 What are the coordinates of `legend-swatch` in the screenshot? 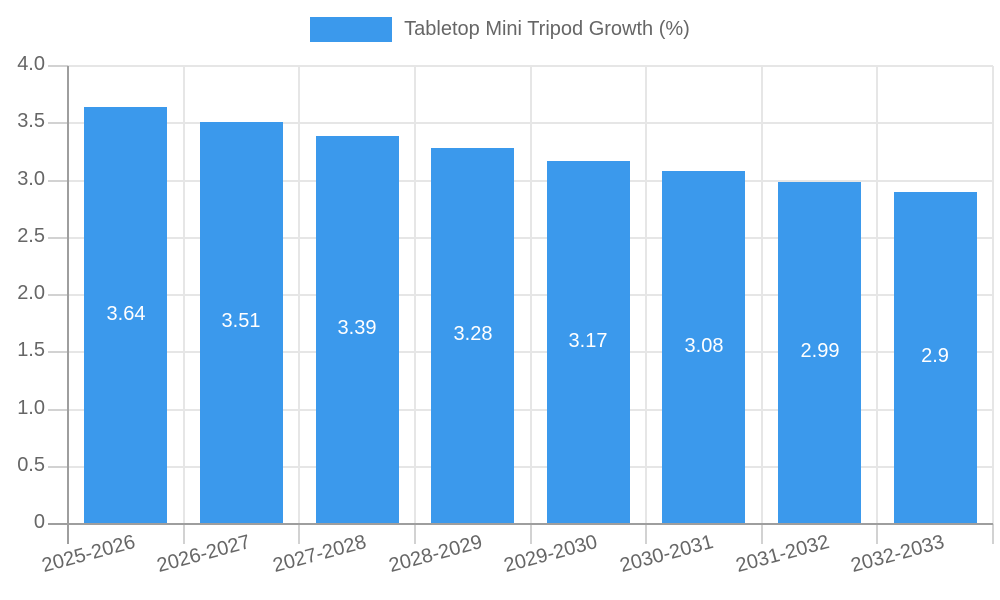 It's located at (351, 29).